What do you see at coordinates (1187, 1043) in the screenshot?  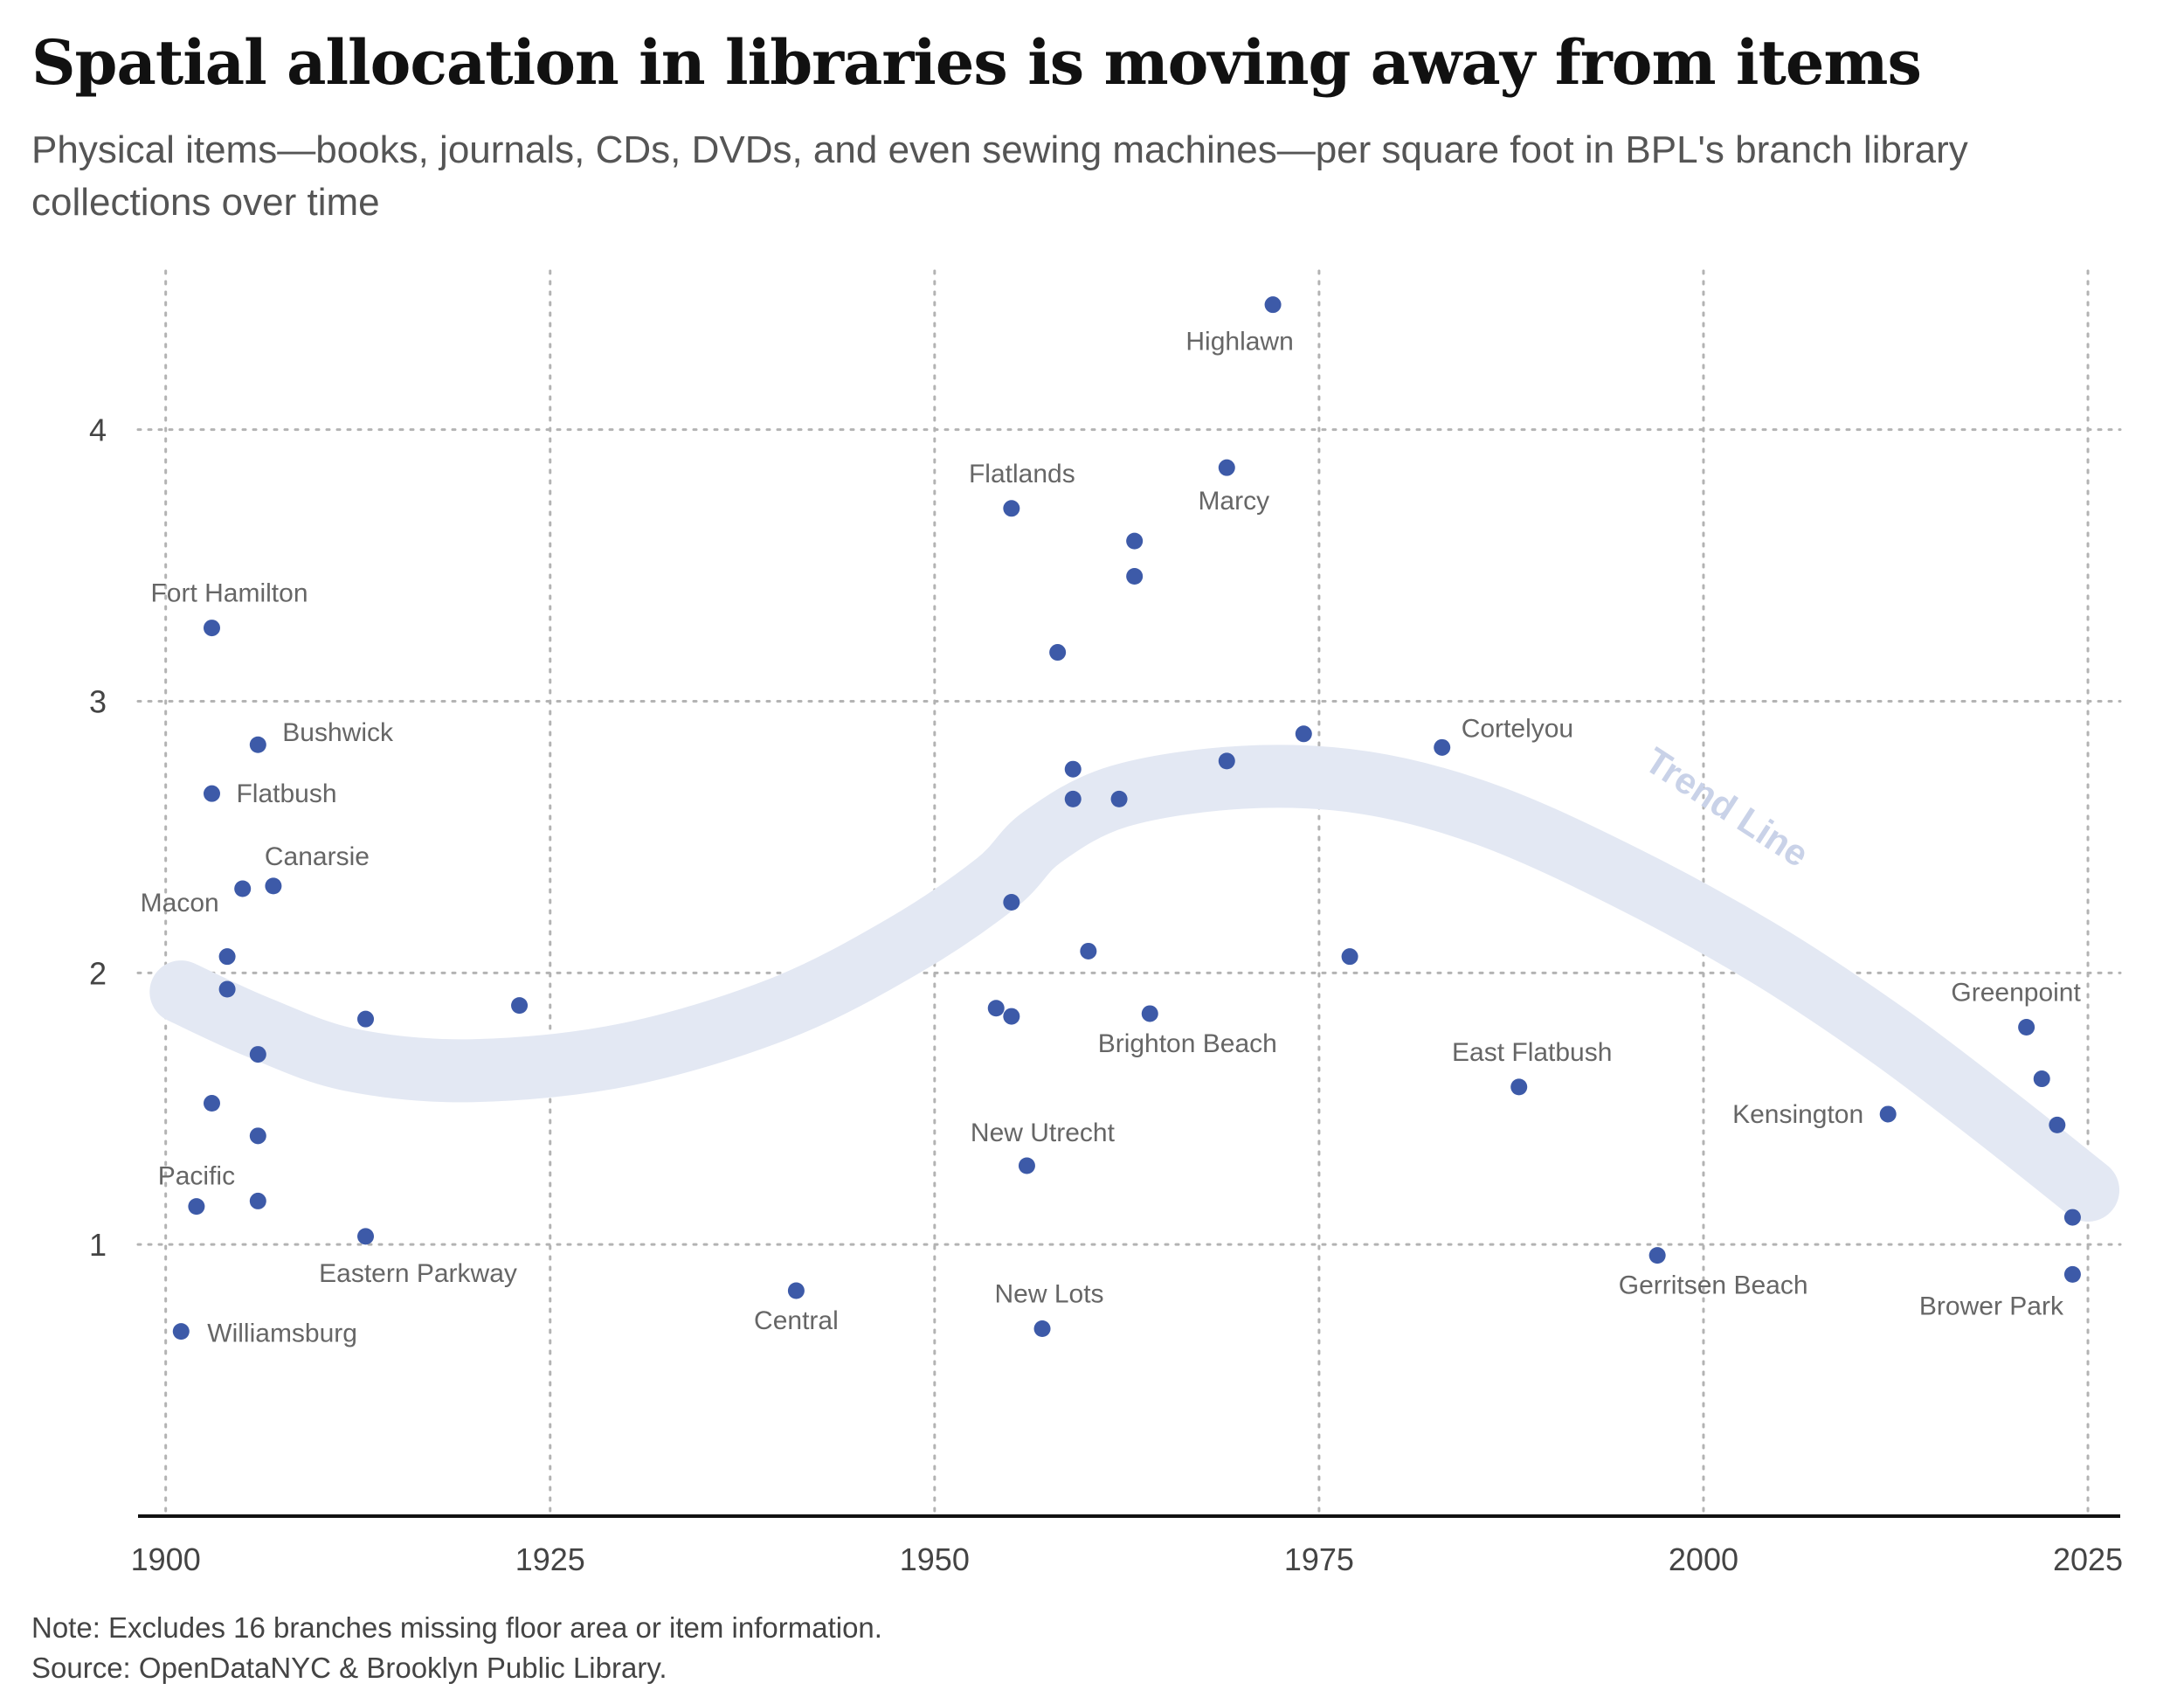 I see `point-label: Brighton Beach` at bounding box center [1187, 1043].